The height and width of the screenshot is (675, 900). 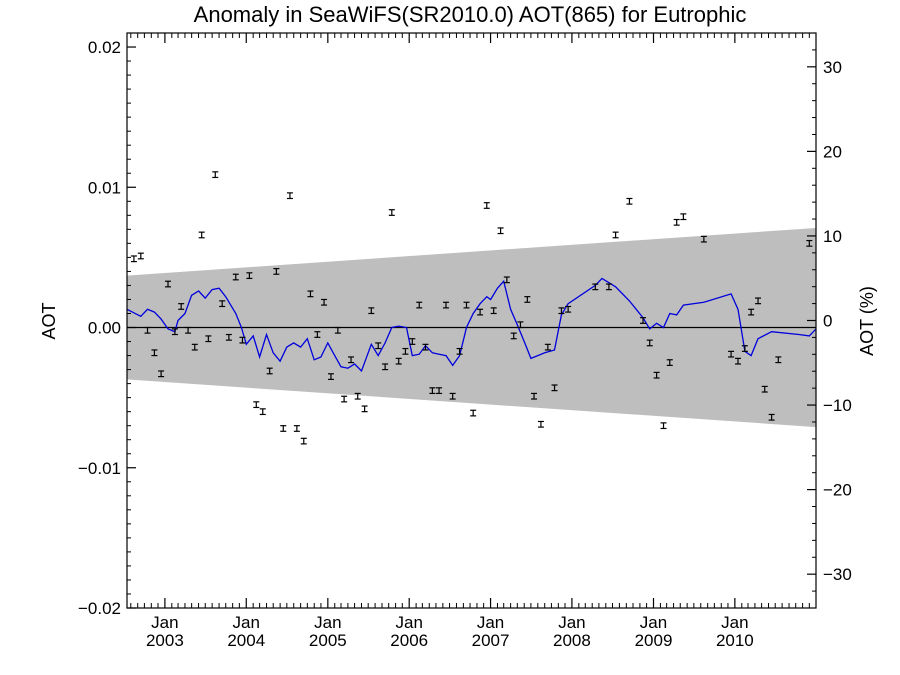 I want to click on x-tick-label-year: 2006, so click(x=409, y=640).